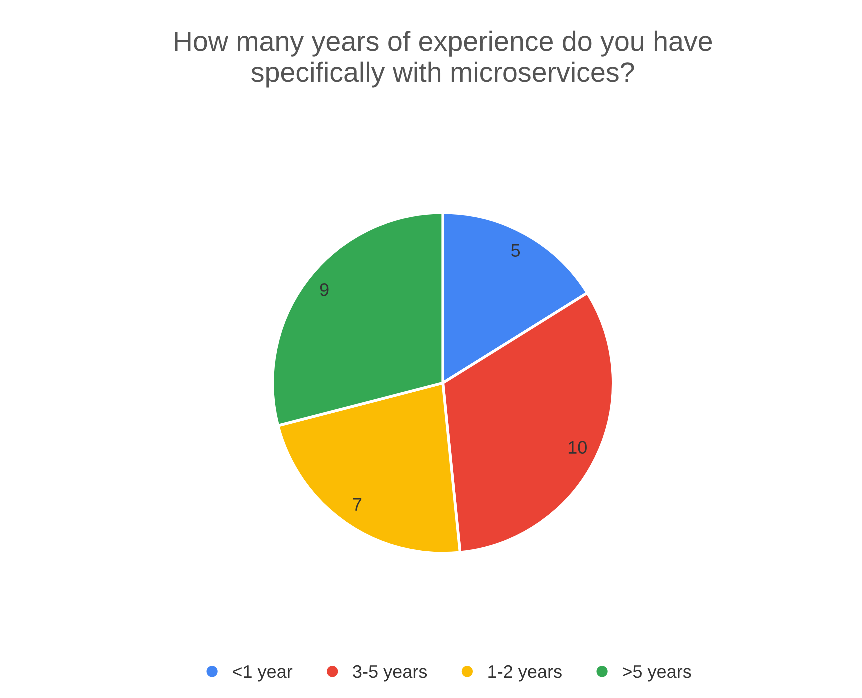  I want to click on chart-title: How many years of experience do you have specifically with microservices?, so click(443, 59).